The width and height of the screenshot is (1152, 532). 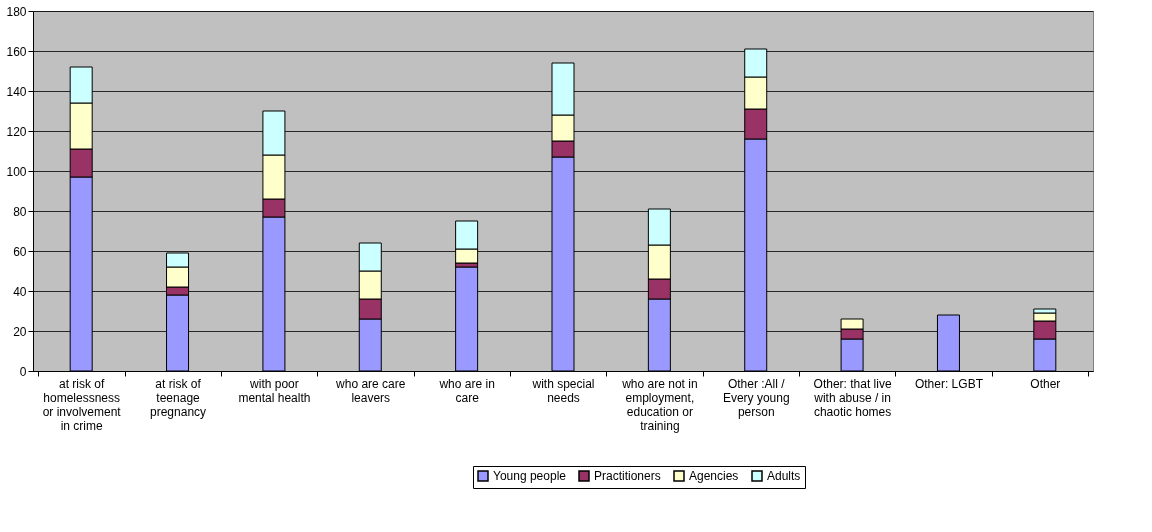 What do you see at coordinates (16, 91) in the screenshot?
I see `y-tick-label: 140` at bounding box center [16, 91].